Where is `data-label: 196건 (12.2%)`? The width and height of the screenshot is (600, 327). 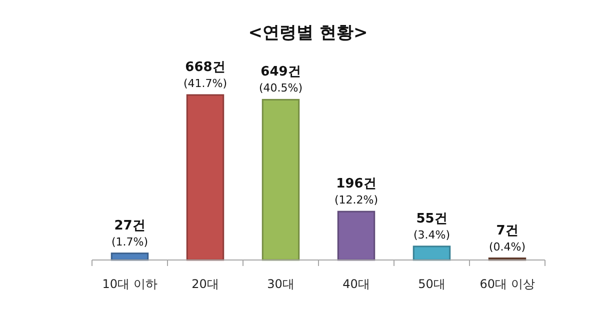 data-label: 196건 (12.2%) is located at coordinates (356, 191).